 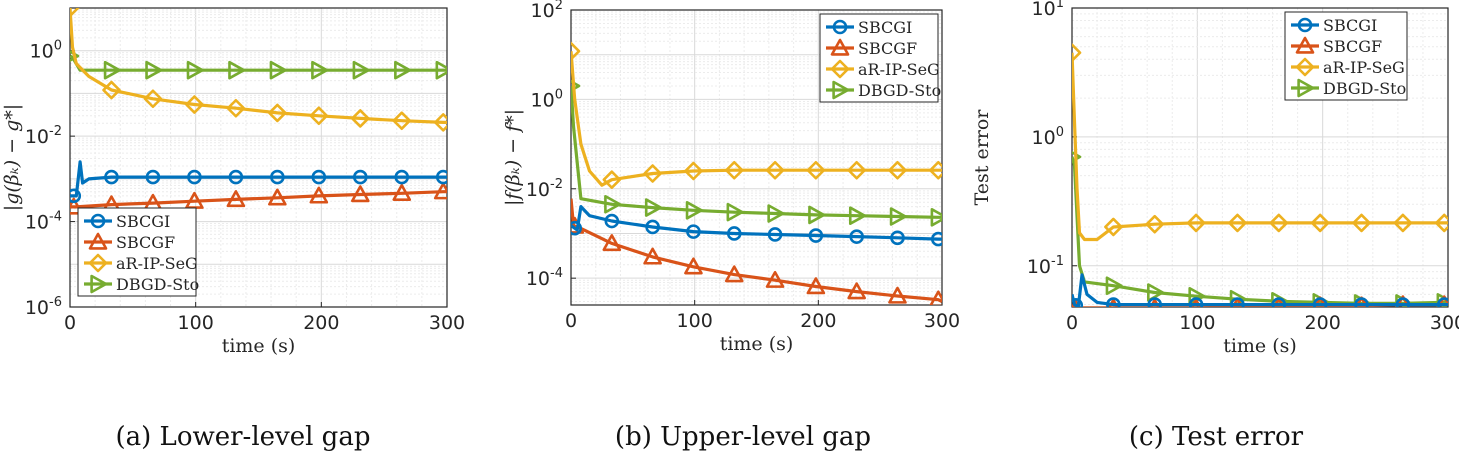 I want to click on legend-marker-dbgd-sto, so click(x=841, y=90).